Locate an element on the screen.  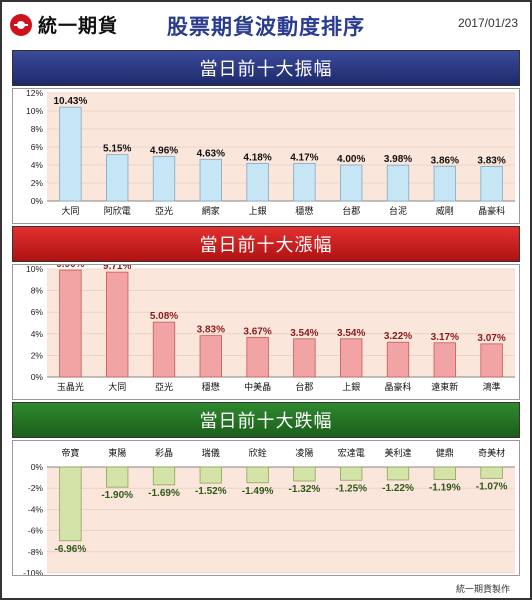
gain-y-tick-label: 2% is located at coordinates (37, 355).